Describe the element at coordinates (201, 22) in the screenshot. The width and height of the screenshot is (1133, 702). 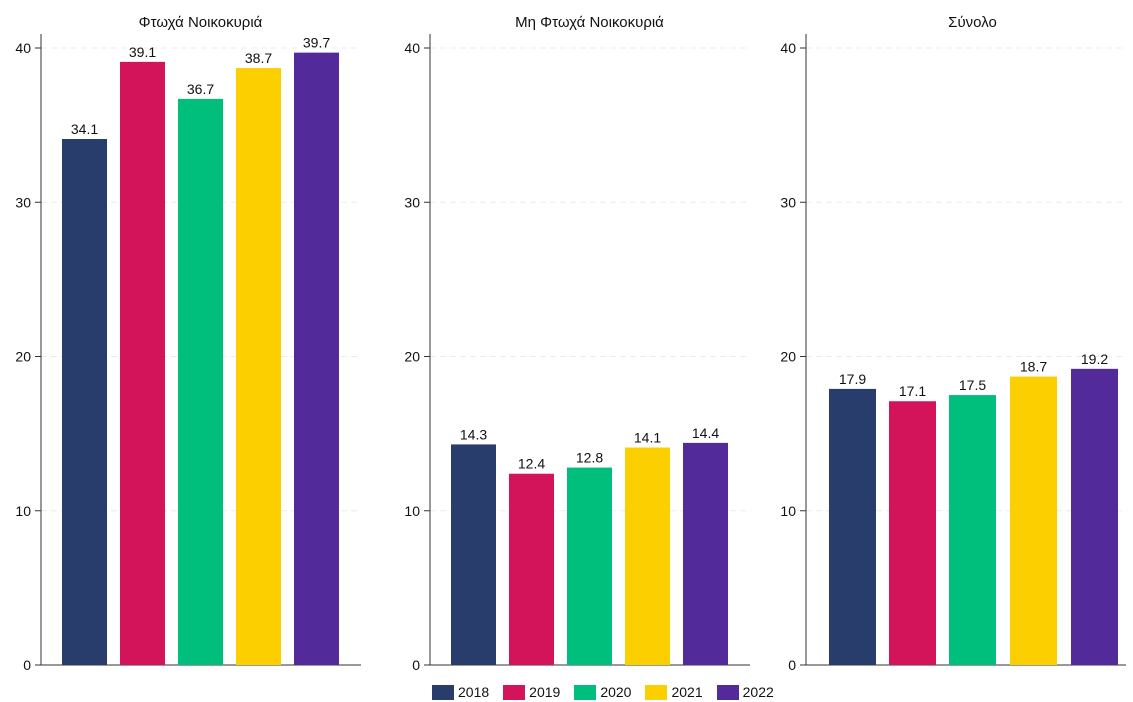
I see `panel-title: Φτωχά Νοικοκυριά` at that location.